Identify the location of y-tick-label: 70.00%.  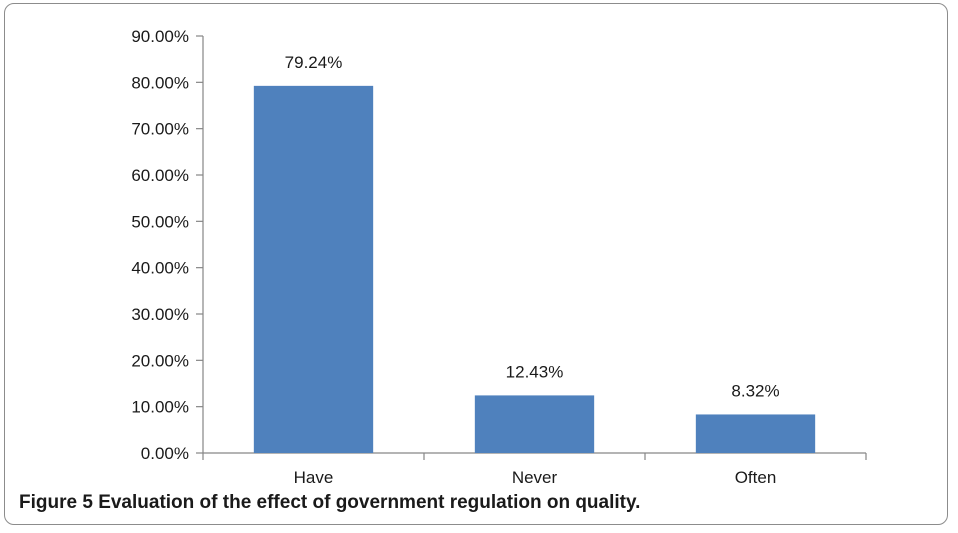
(160, 129).